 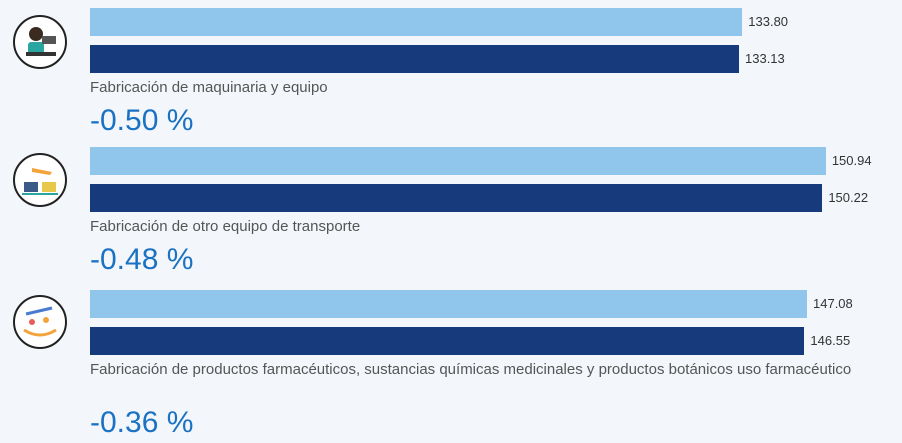 I want to click on change-label: -0.50 %, so click(x=142, y=120).